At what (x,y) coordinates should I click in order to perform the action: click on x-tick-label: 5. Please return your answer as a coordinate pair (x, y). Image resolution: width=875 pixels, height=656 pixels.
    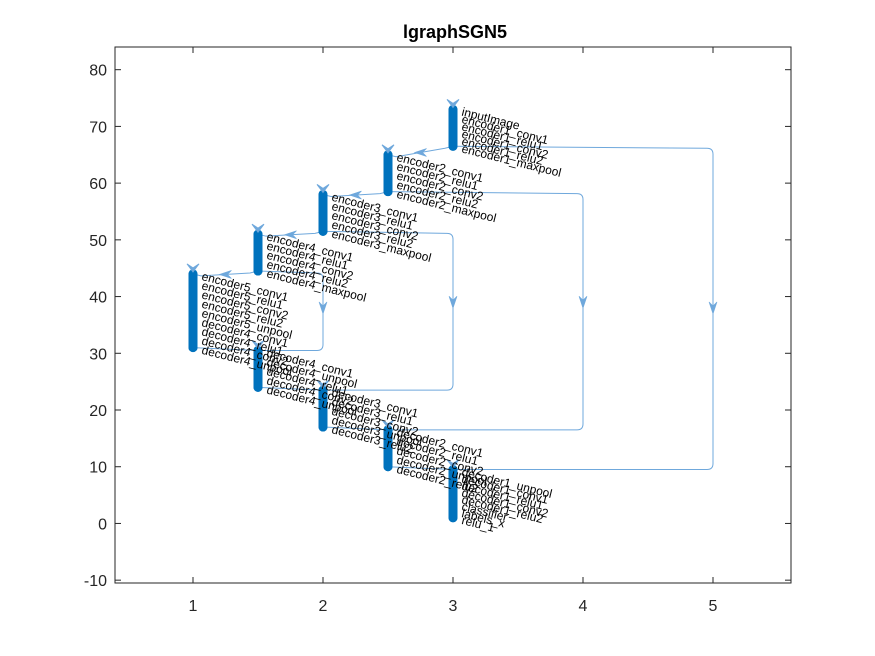
    Looking at the image, I should click on (713, 606).